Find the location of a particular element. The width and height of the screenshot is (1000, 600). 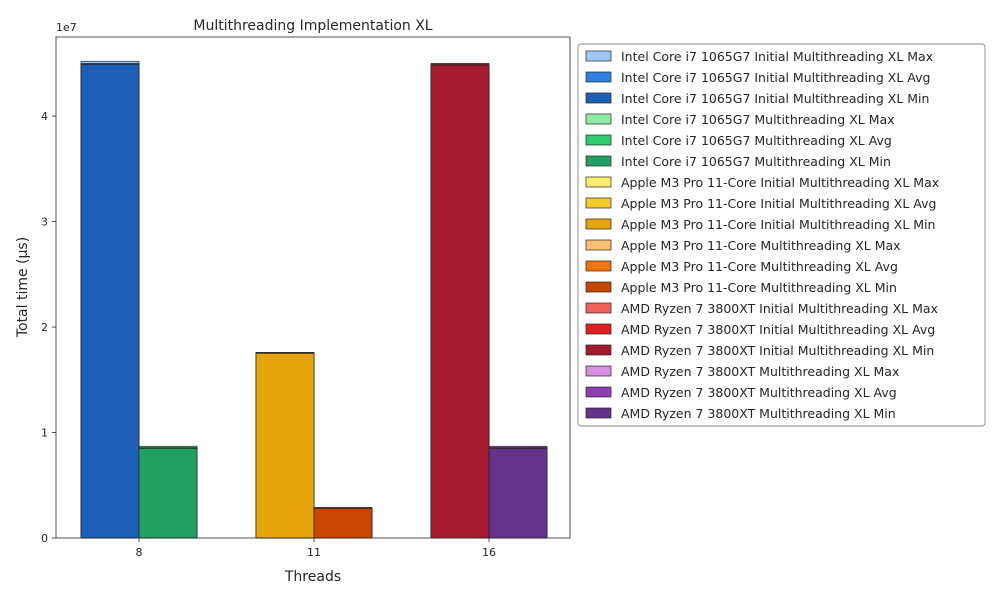

y-scale-label: 1e7 is located at coordinates (66, 27).